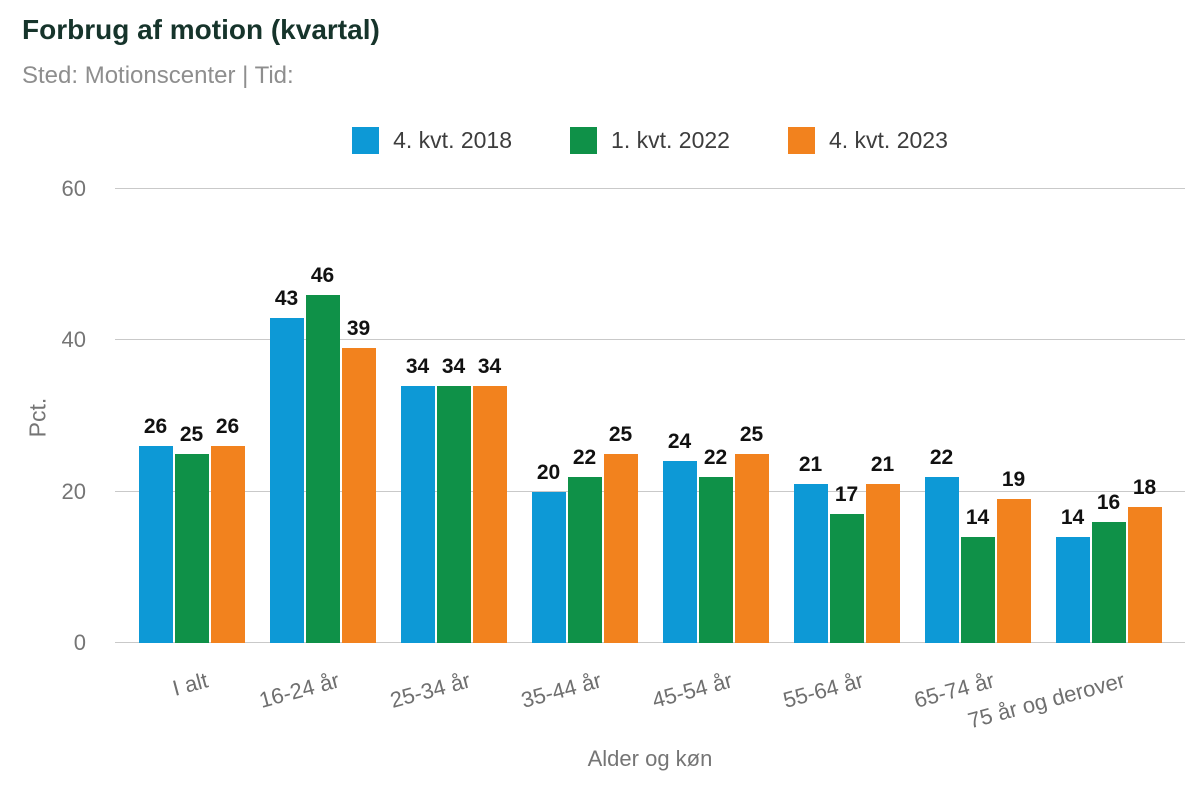  I want to click on value-label: 43, so click(286, 298).